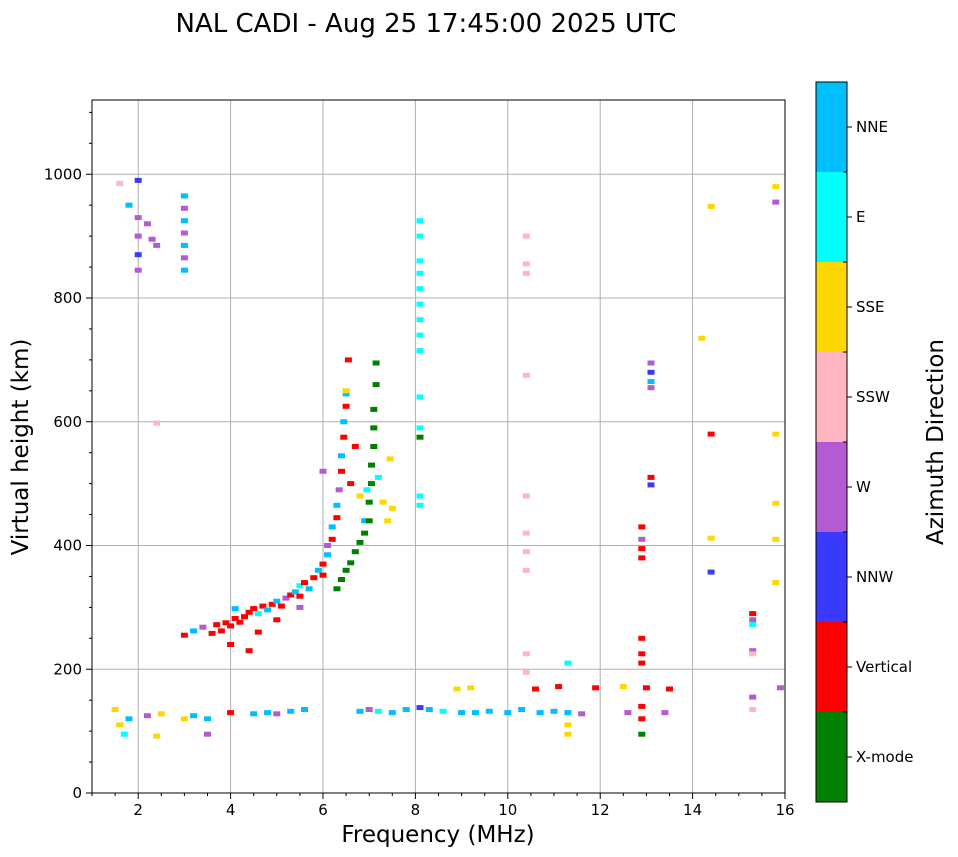 Image resolution: width=958 pixels, height=857 pixels. Describe the element at coordinates (21, 447) in the screenshot. I see `y-axis-label: Virtual height (km)` at that location.